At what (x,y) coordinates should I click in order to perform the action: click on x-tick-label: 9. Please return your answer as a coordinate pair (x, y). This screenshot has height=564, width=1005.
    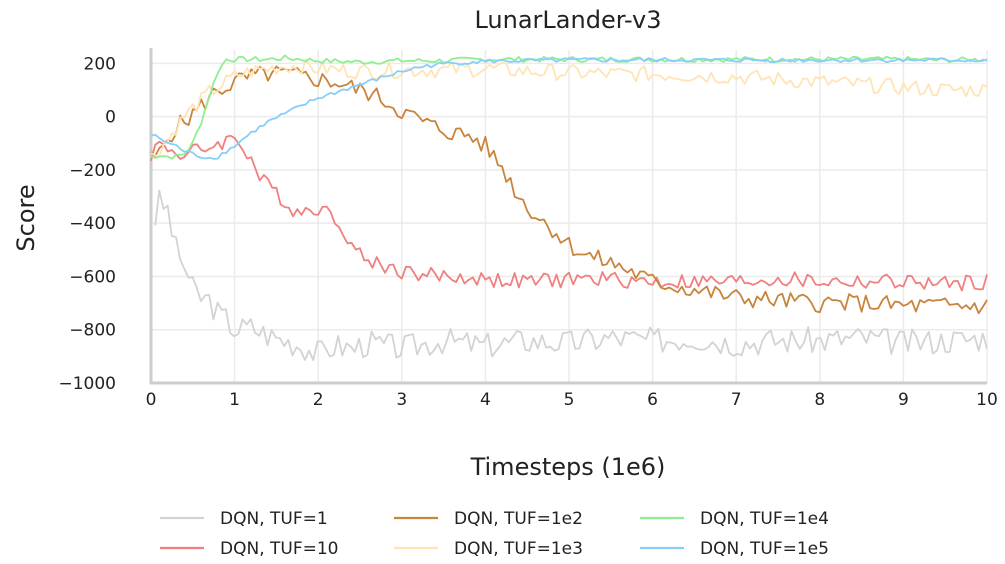
    Looking at the image, I should click on (903, 400).